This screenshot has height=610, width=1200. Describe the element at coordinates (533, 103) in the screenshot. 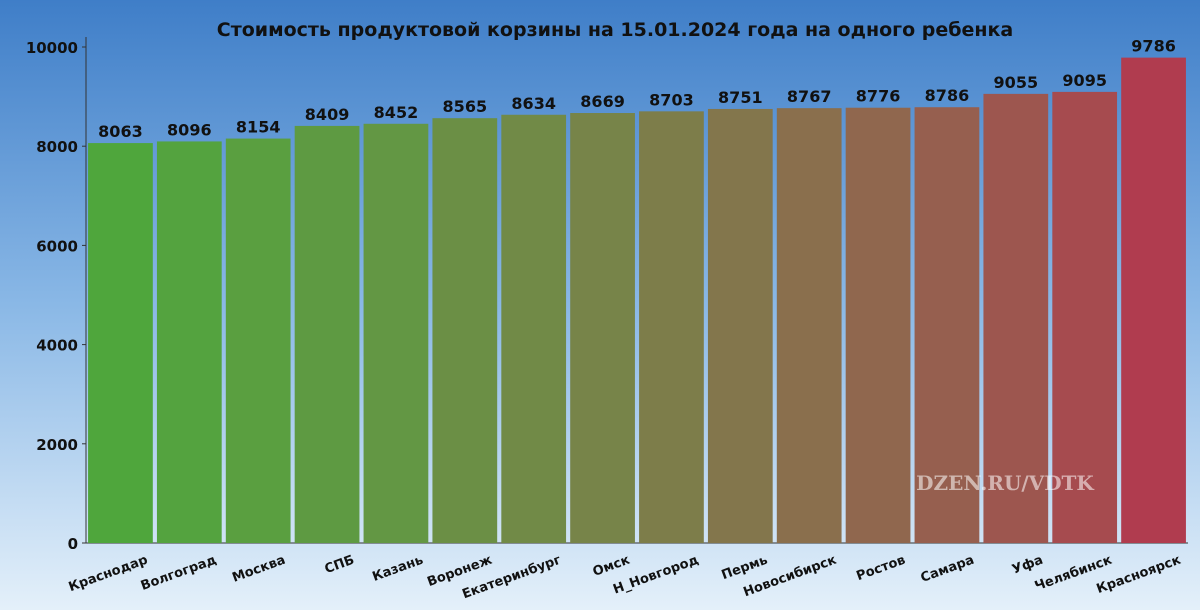

I see `value-label: 8634` at that location.